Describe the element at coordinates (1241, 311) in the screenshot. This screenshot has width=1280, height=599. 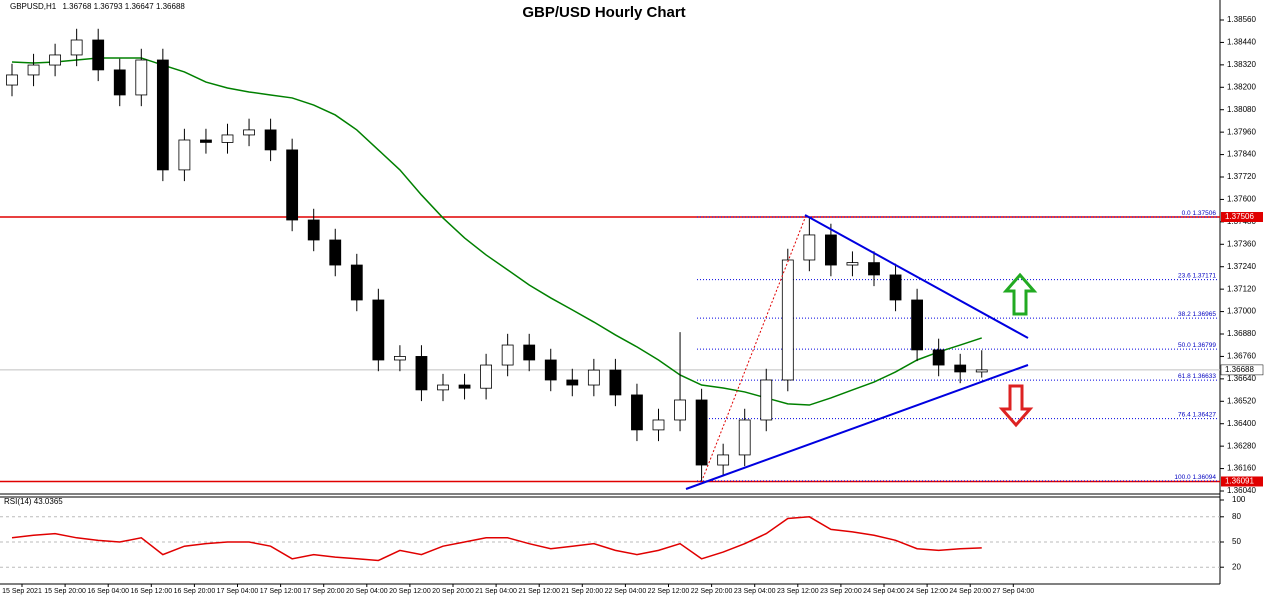
I see `y-tick-label: 1.37000` at that location.